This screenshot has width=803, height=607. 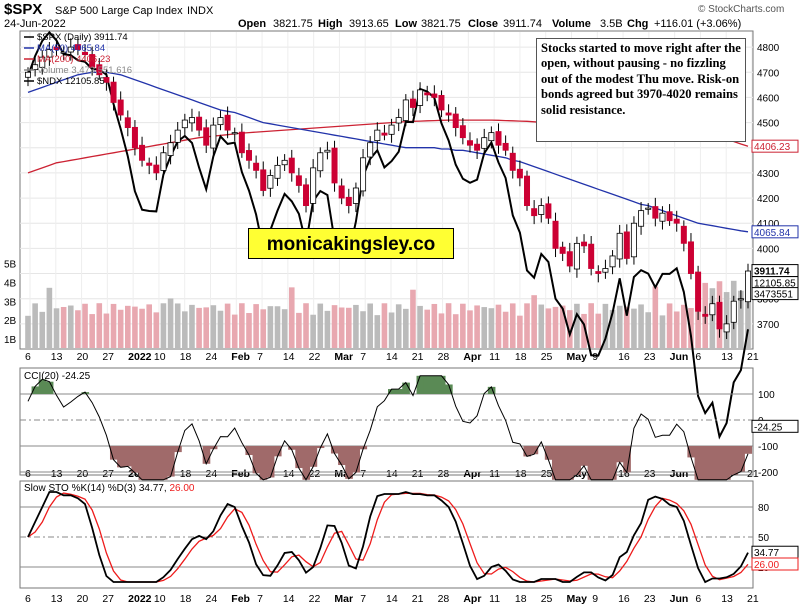 I want to click on chg-label: Chg, so click(x=637, y=24).